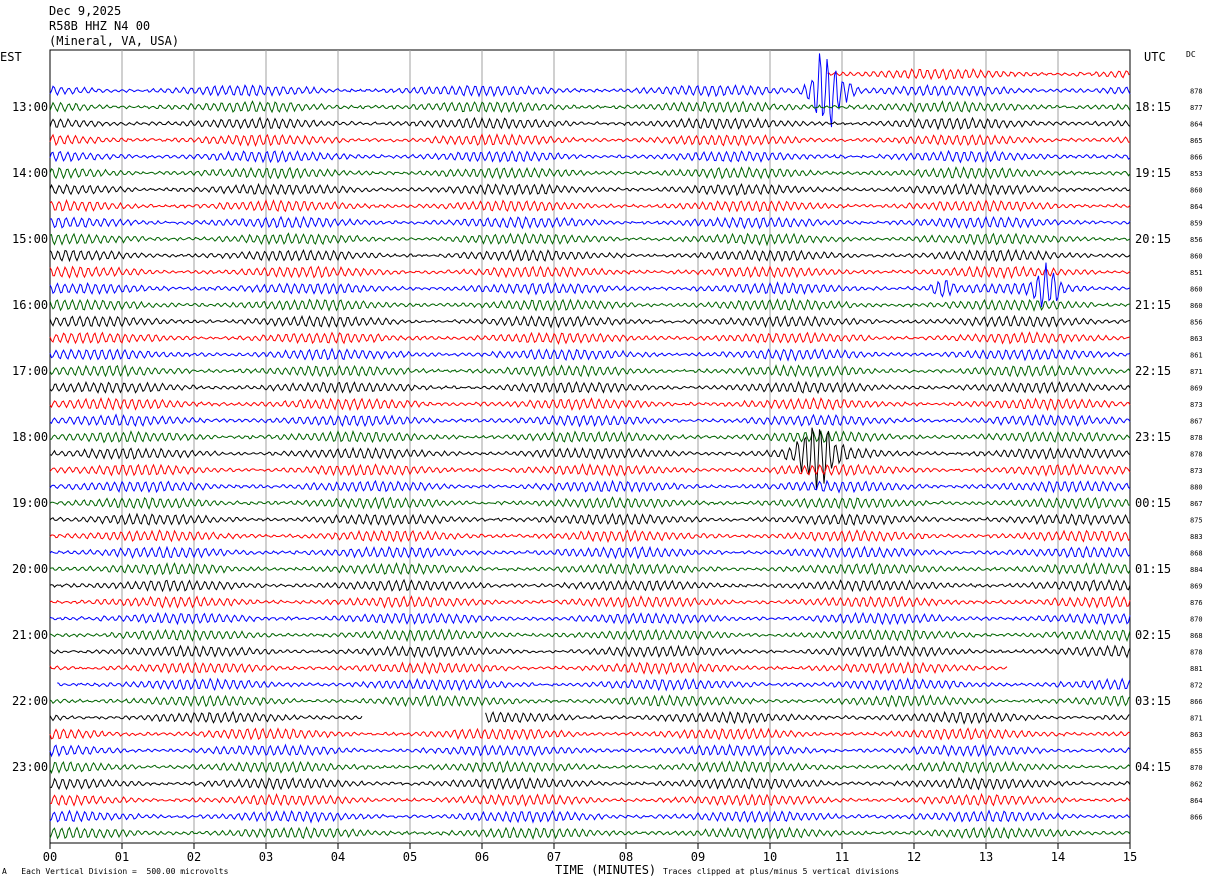  I want to click on left-hour-label: 23:00, so click(30, 767).